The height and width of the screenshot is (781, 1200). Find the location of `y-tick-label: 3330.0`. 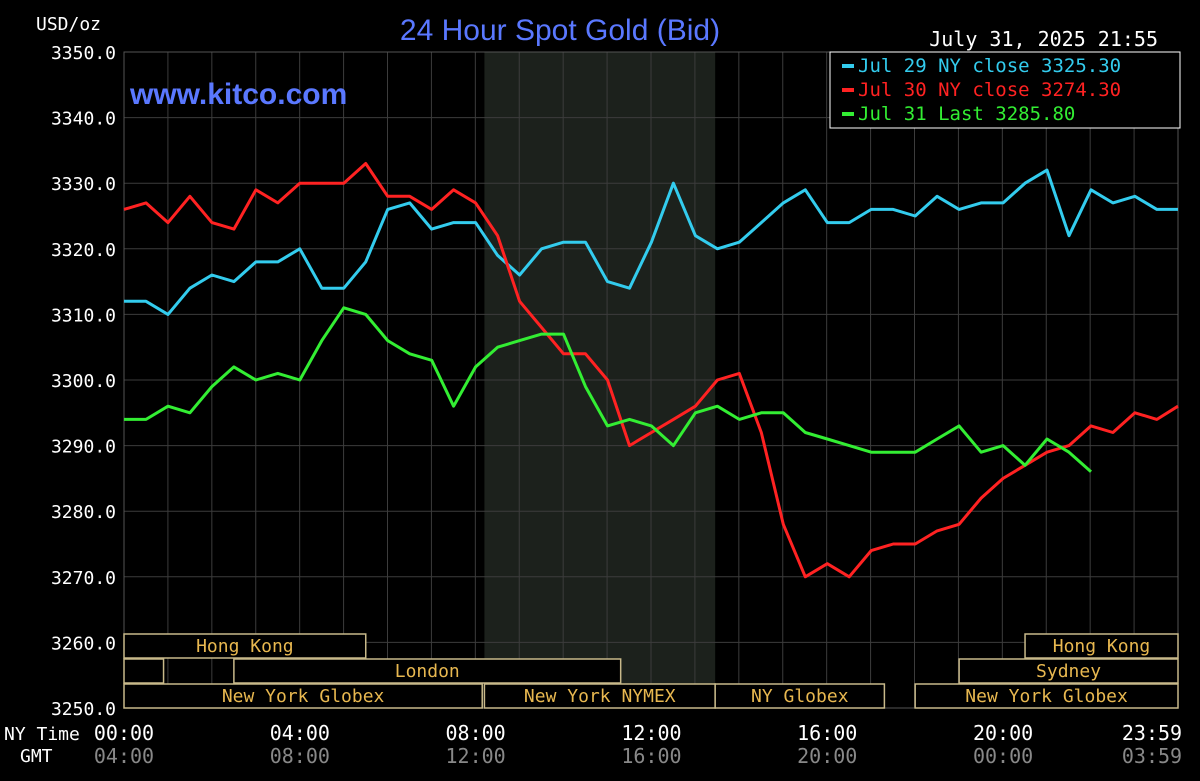

y-tick-label: 3330.0 is located at coordinates (83, 184).